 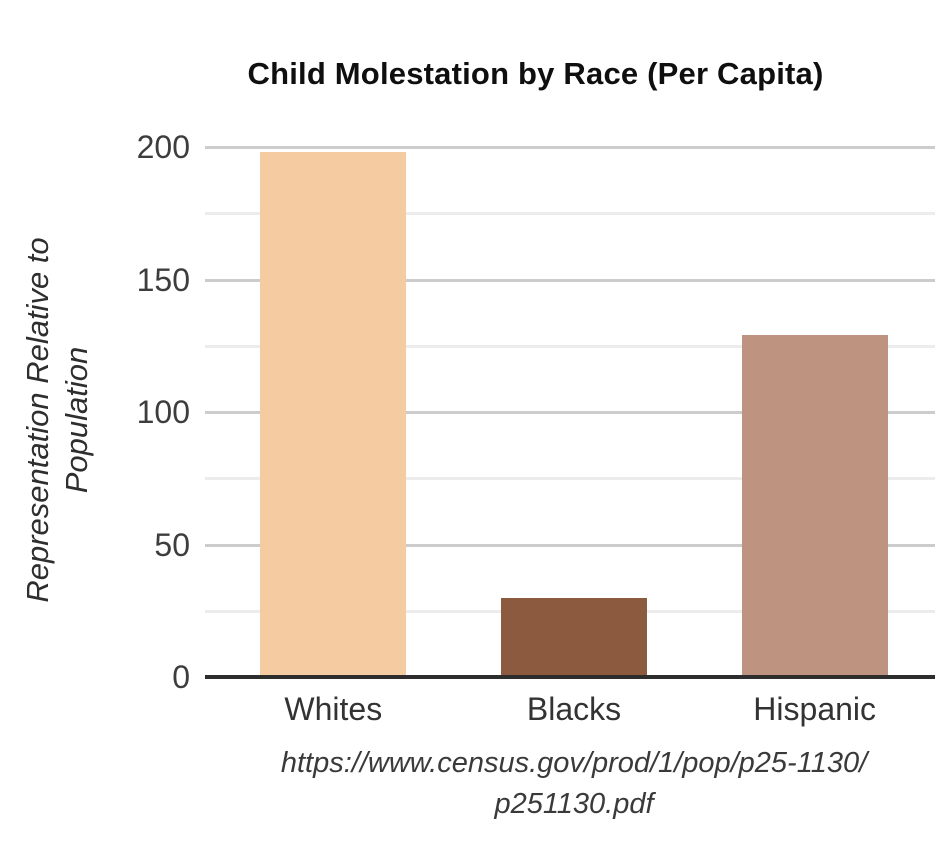 I want to click on y-tick-label-0: 0, so click(x=181, y=677).